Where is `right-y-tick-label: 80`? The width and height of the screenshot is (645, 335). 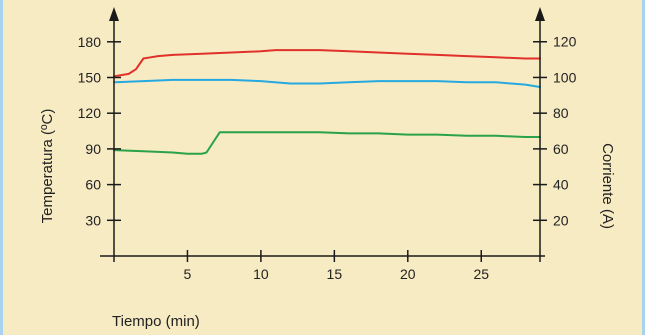 right-y-tick-label: 80 is located at coordinates (561, 113).